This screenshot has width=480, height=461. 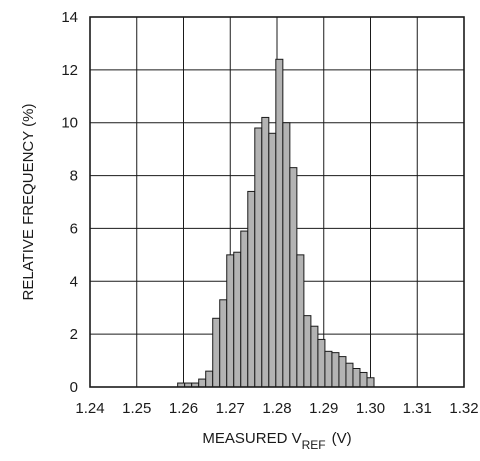 What do you see at coordinates (323, 408) in the screenshot?
I see `x-tick-label: 1.29` at bounding box center [323, 408].